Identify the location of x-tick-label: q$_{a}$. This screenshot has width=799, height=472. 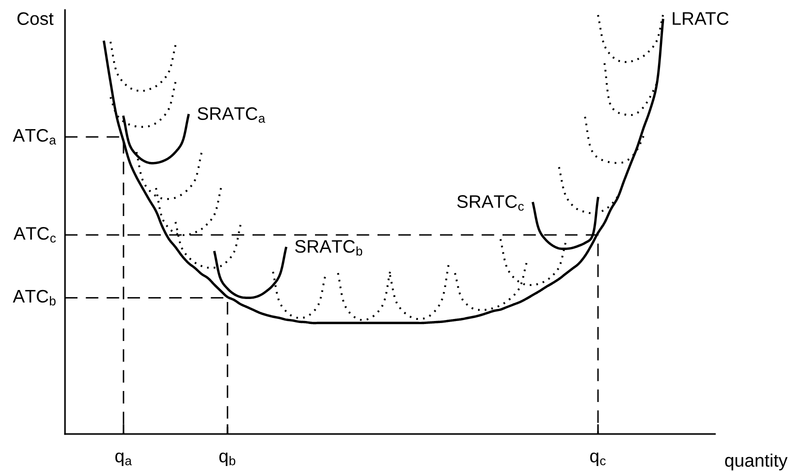
(123, 459).